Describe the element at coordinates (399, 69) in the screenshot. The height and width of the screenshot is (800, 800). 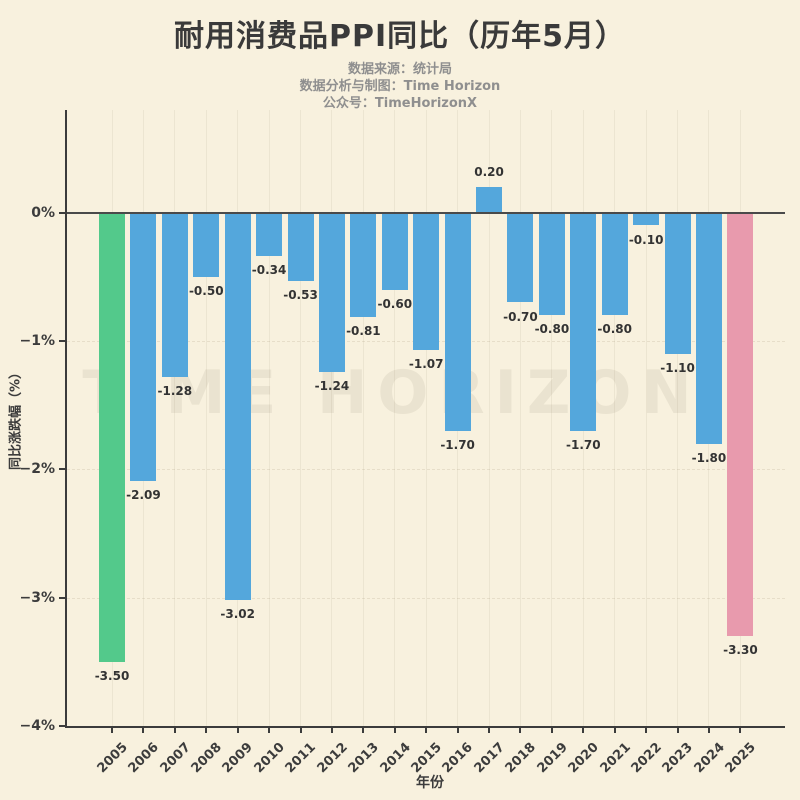
I see `subtitle-source: 数据来源：统计局` at that location.